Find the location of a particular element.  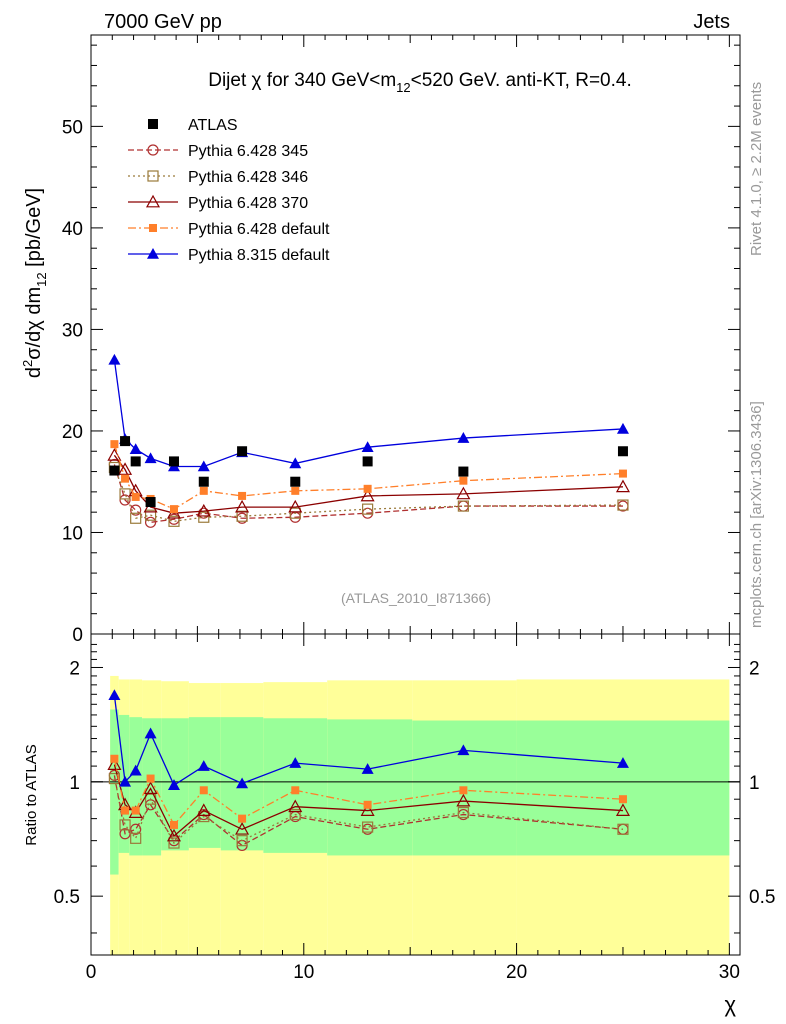

ratio-y-axis-label: Ratio to ATLAS is located at coordinates (31, 794).